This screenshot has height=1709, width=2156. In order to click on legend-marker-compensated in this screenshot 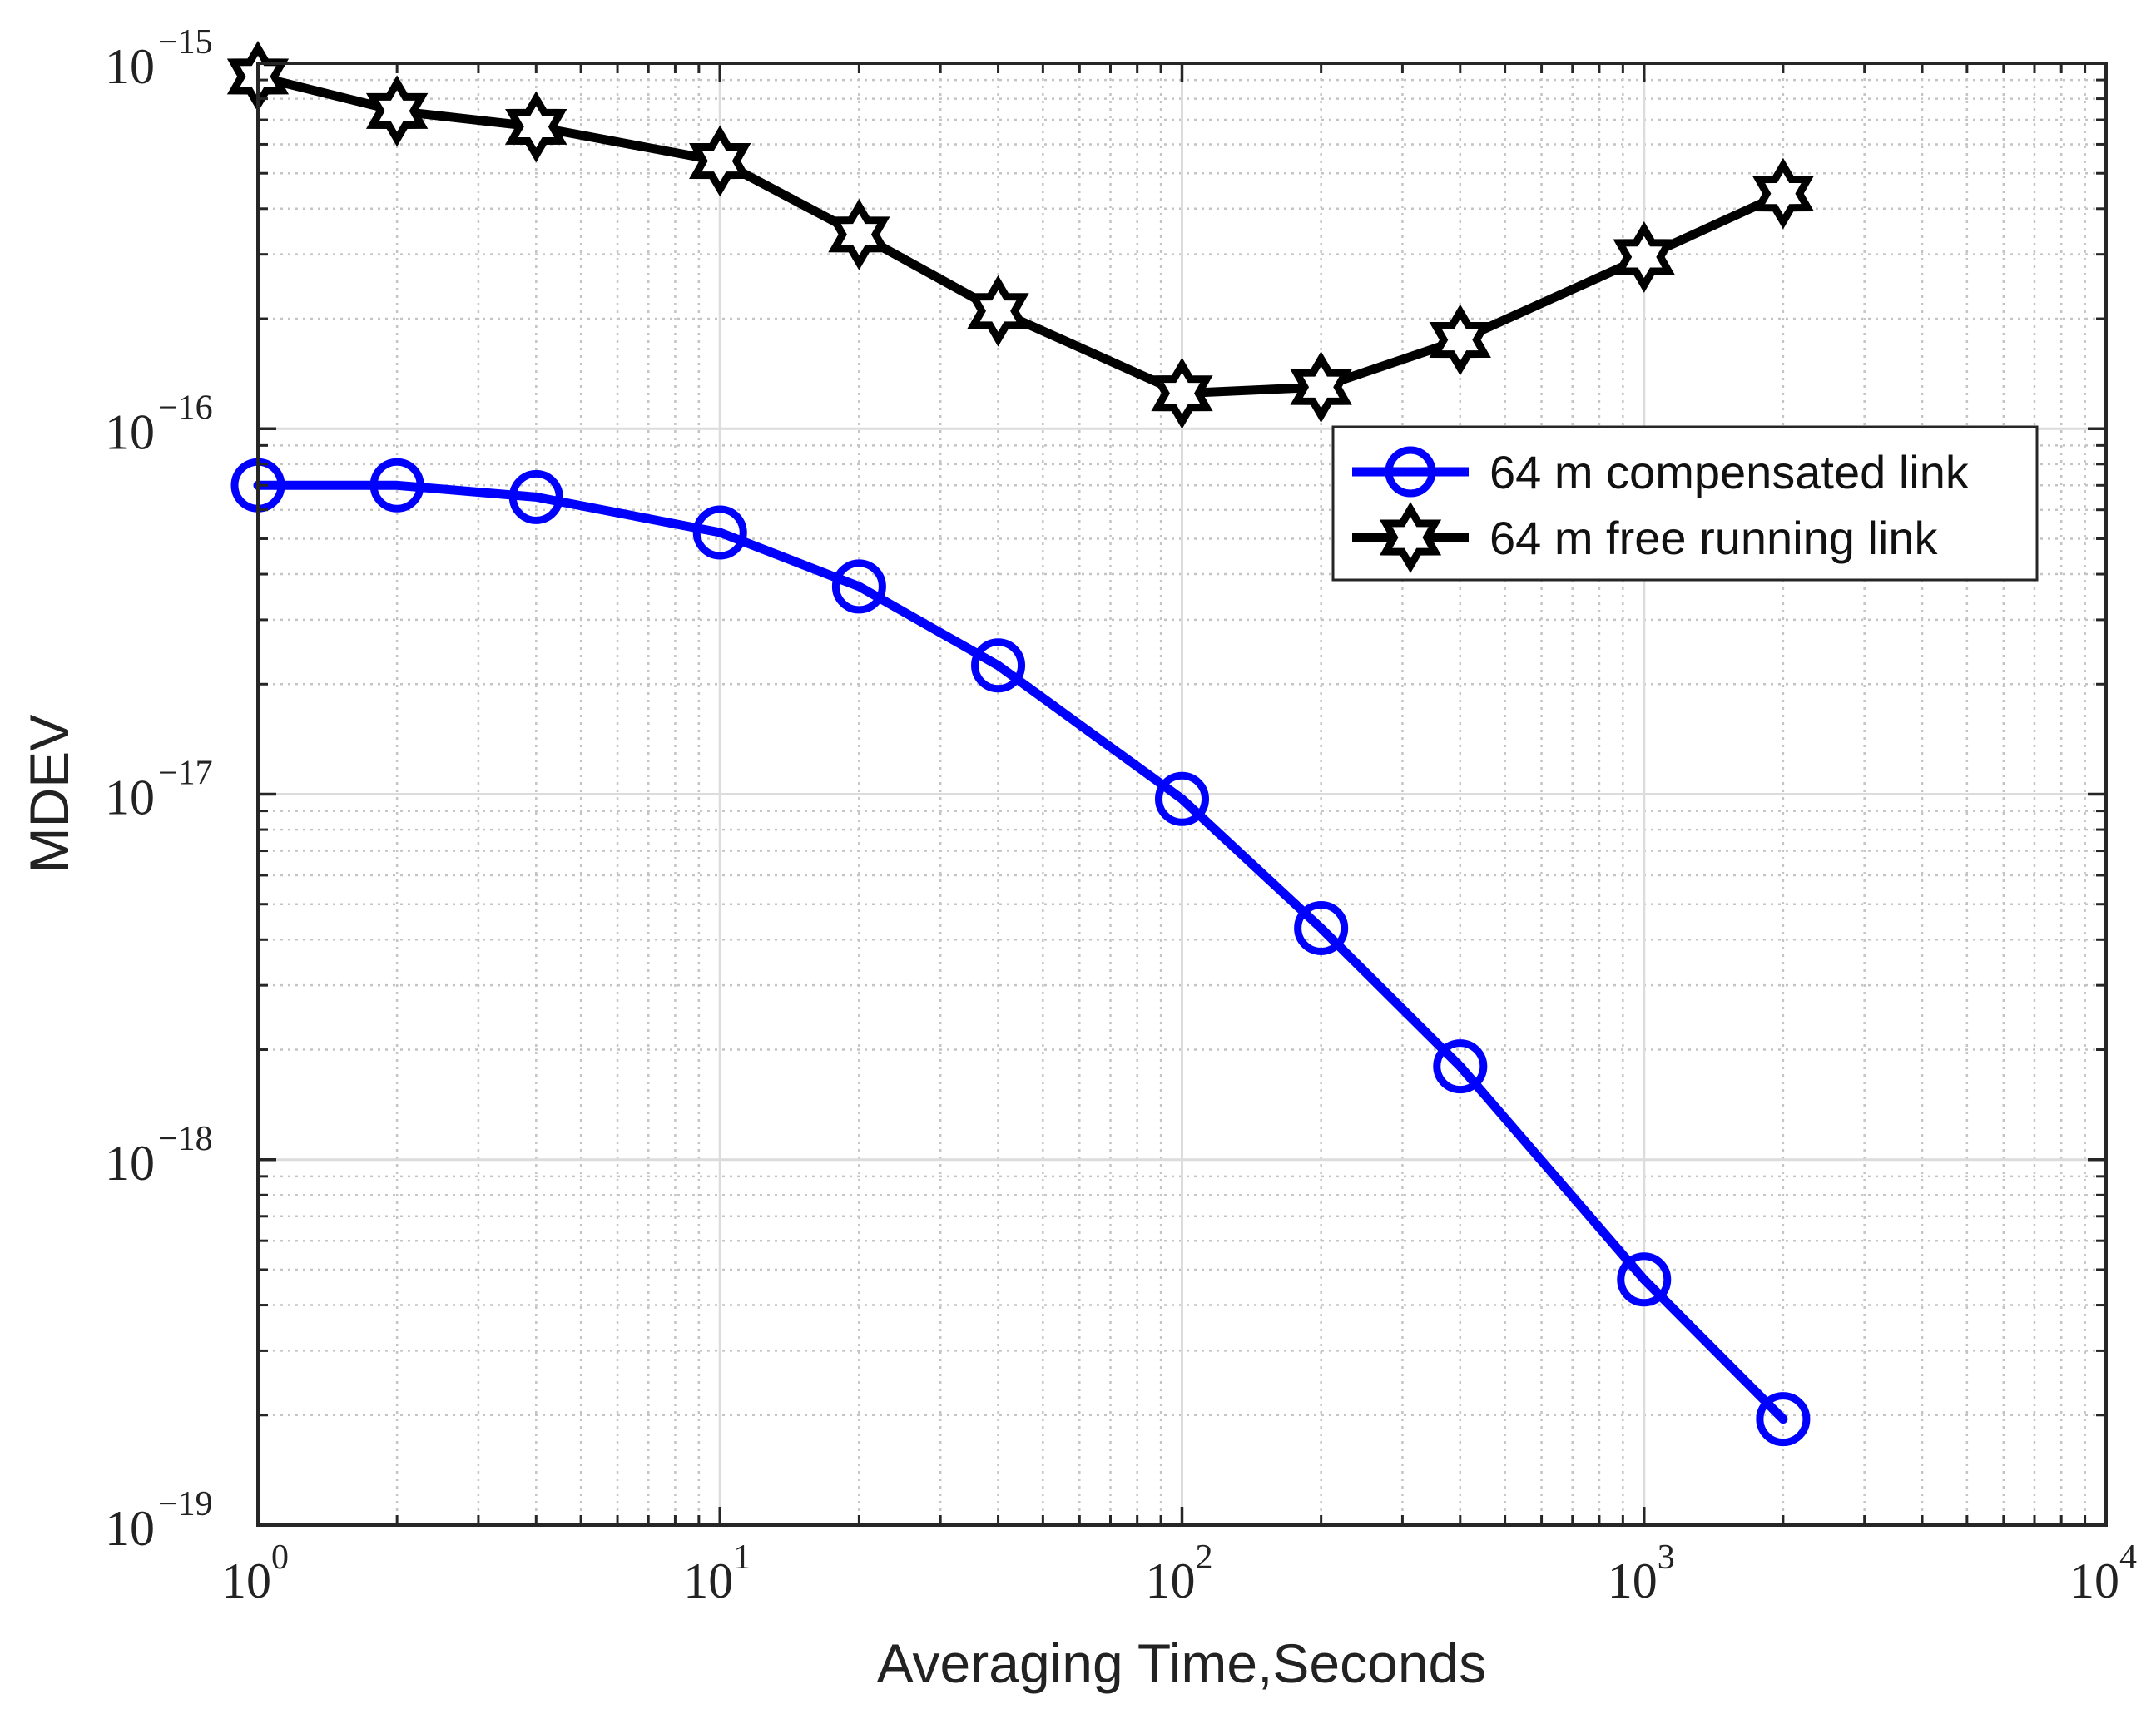, I will do `click(1410, 472)`.